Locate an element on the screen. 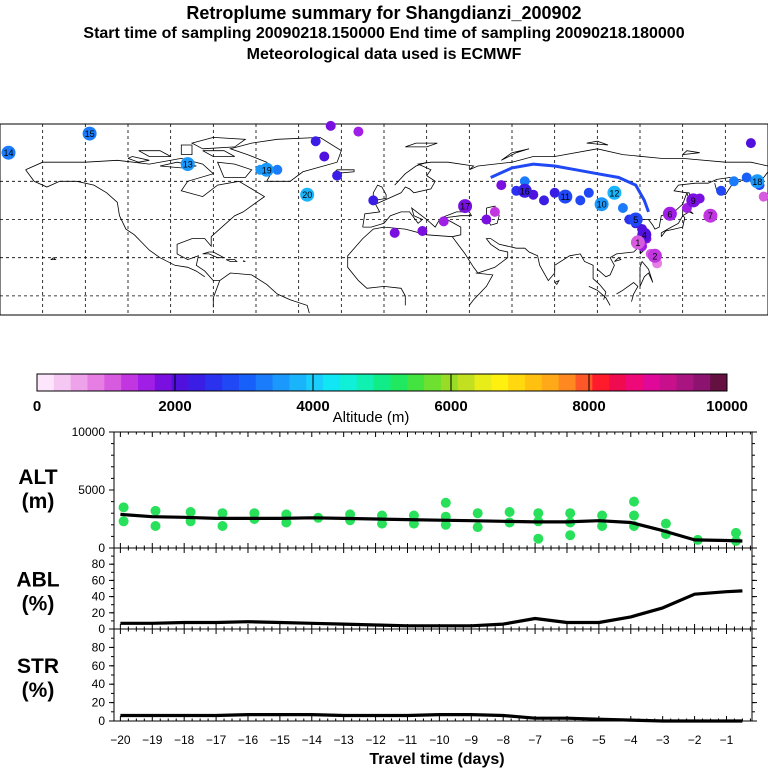 This screenshot has width=768, height=768. x-tick-label: −20 is located at coordinates (120, 740).